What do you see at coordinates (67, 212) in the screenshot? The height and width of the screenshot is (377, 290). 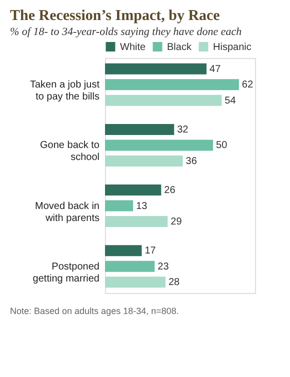 I see `y-tick-label: Moved back in with parents` at bounding box center [67, 212].